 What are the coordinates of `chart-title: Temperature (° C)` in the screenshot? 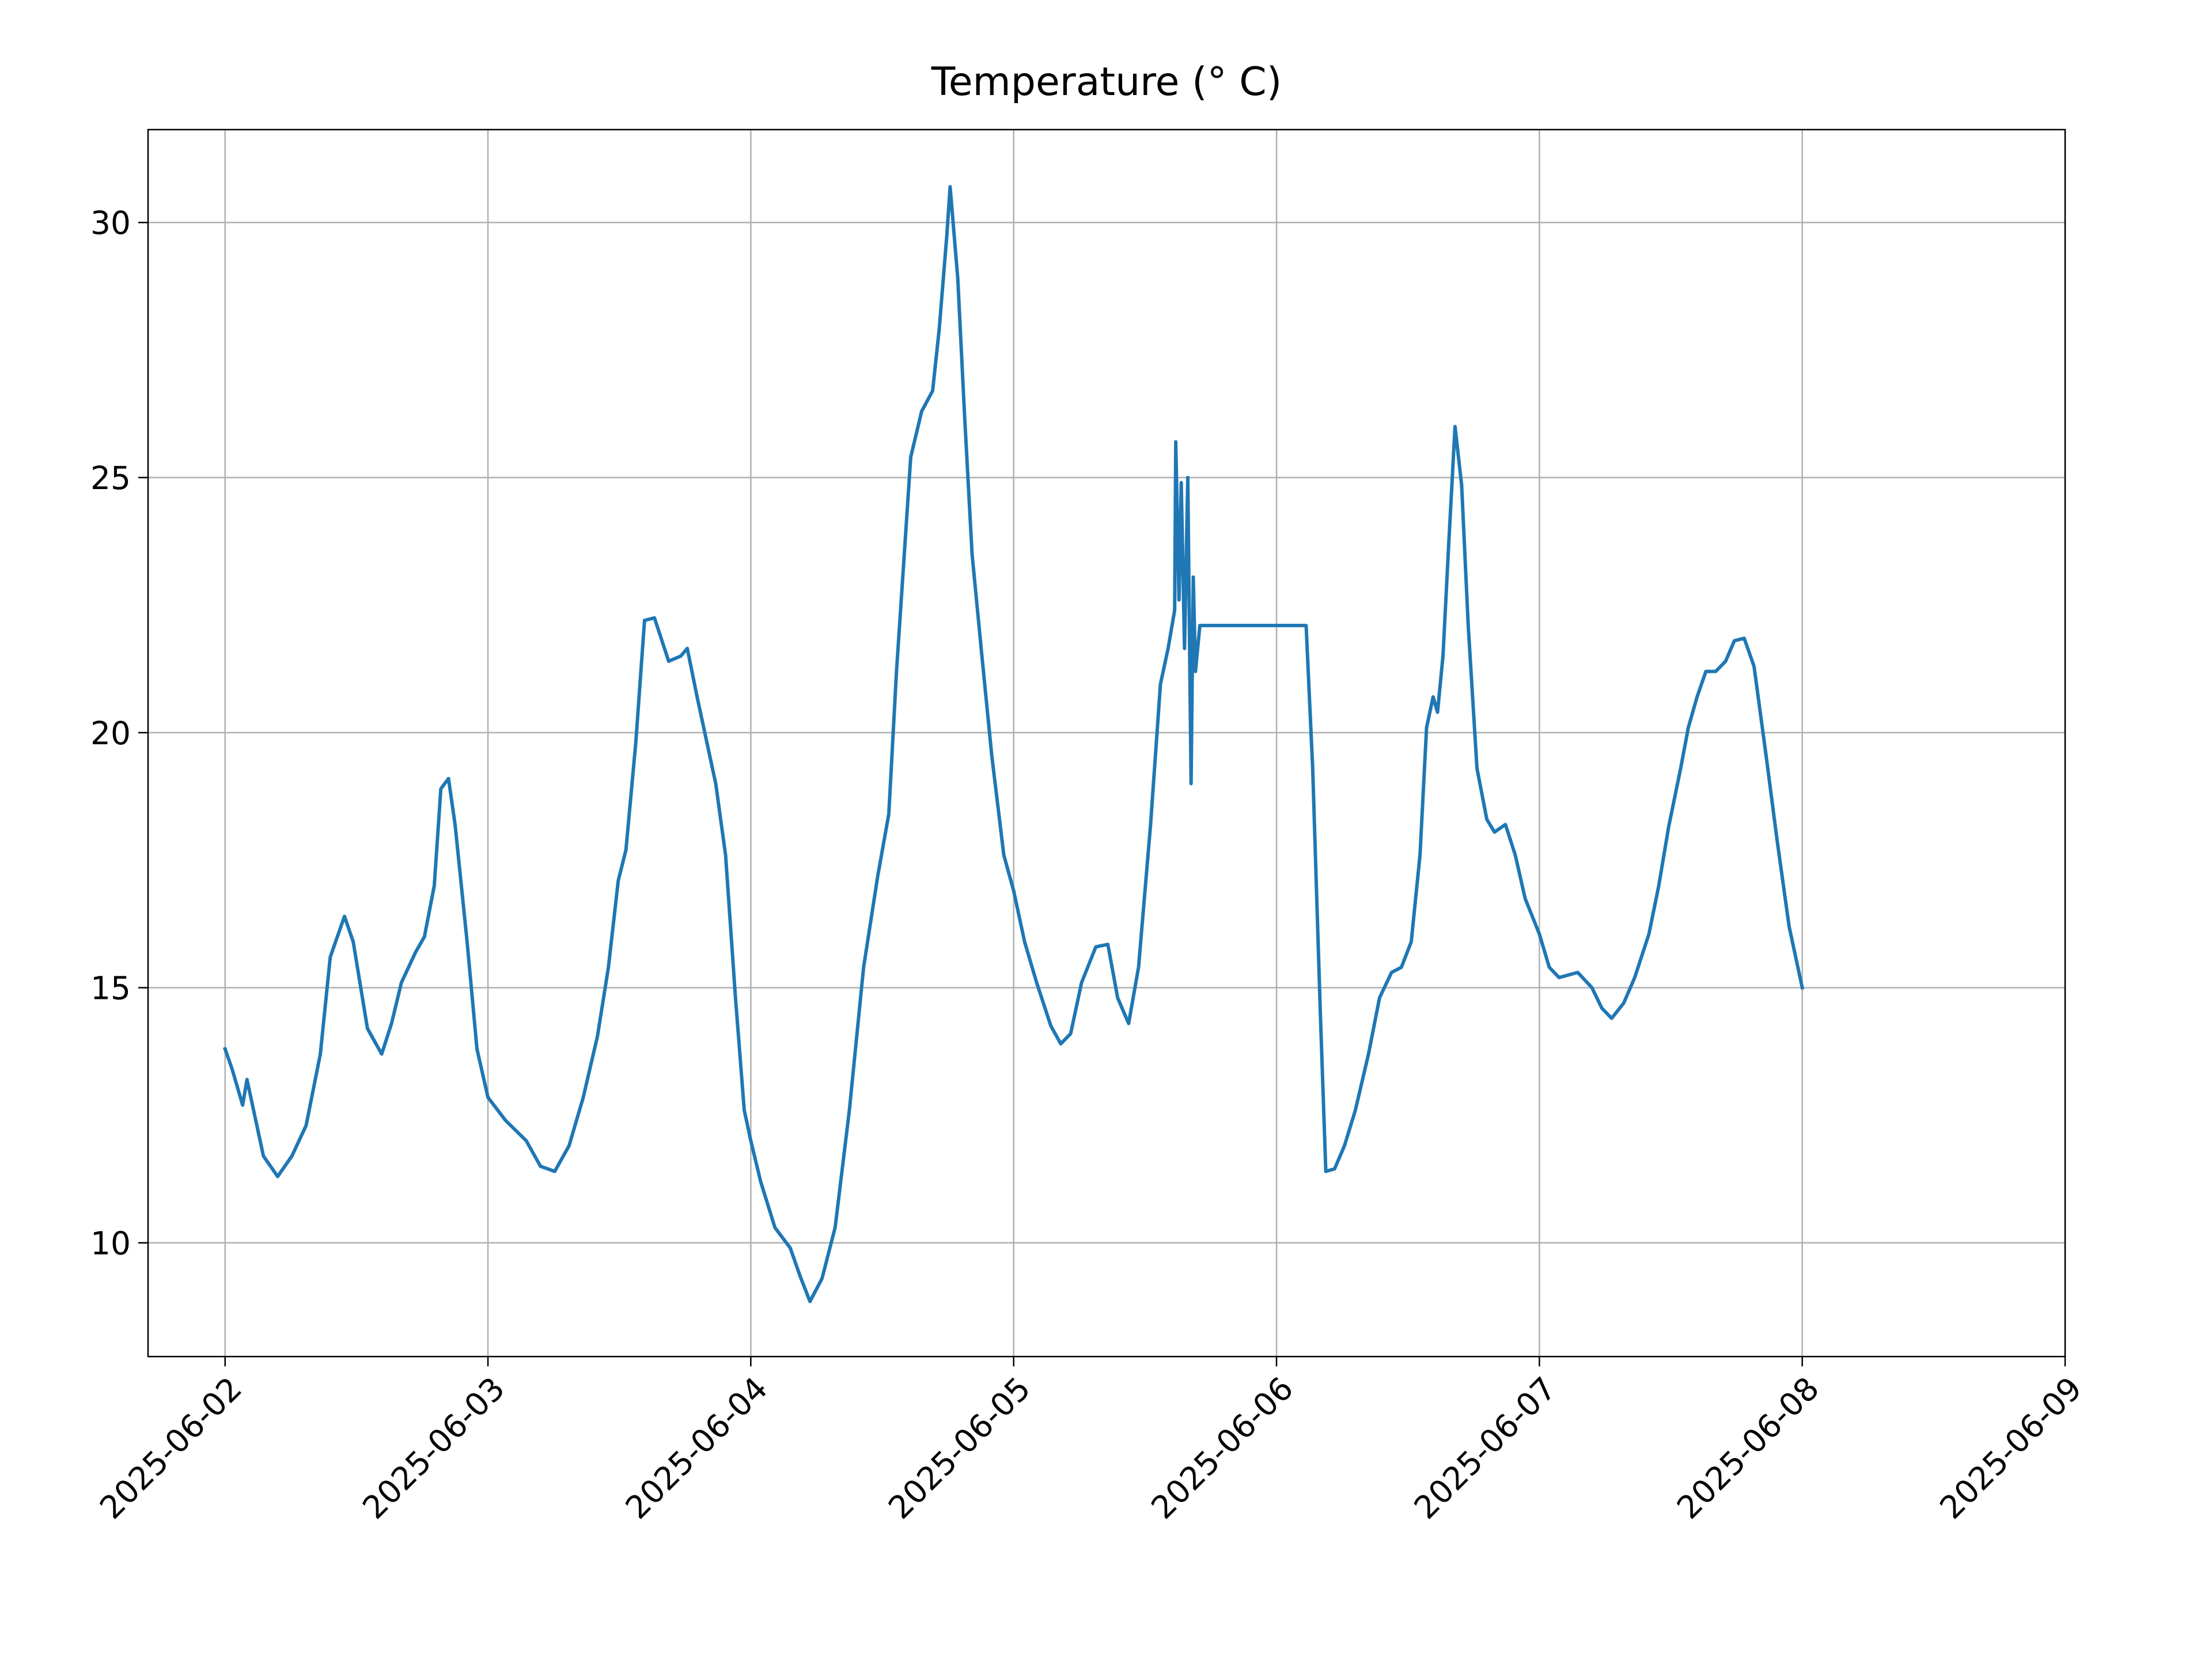 It's located at (1106, 82).